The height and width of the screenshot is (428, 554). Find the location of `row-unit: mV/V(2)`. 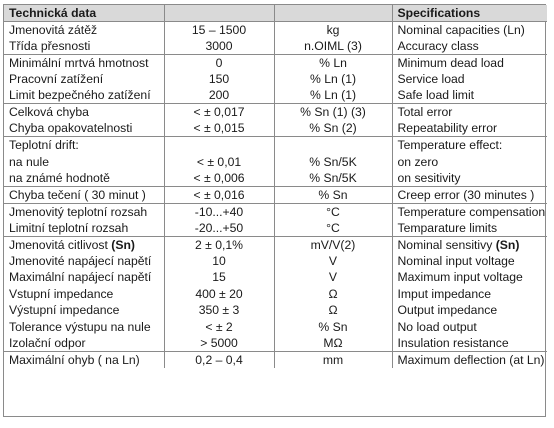

row-unit: mV/V(2) is located at coordinates (333, 244).